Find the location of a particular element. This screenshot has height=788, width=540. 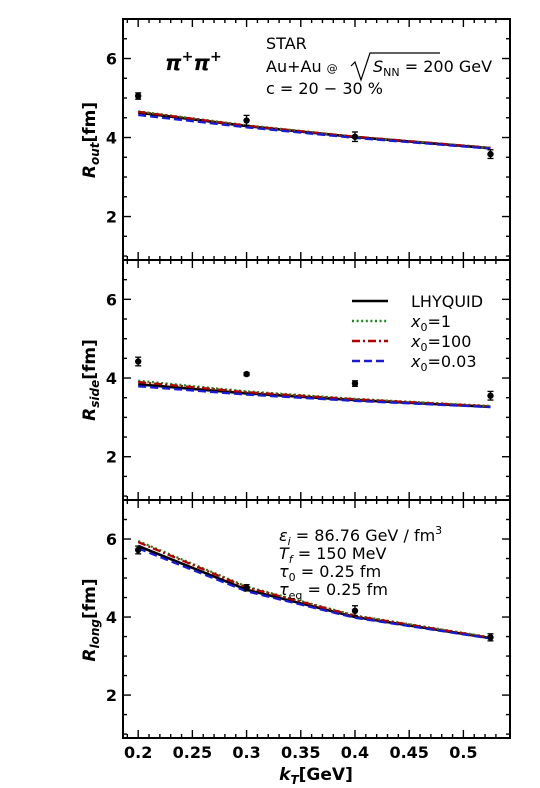

svg-text: SNN = 200 GeV is located at coordinates (432, 68).